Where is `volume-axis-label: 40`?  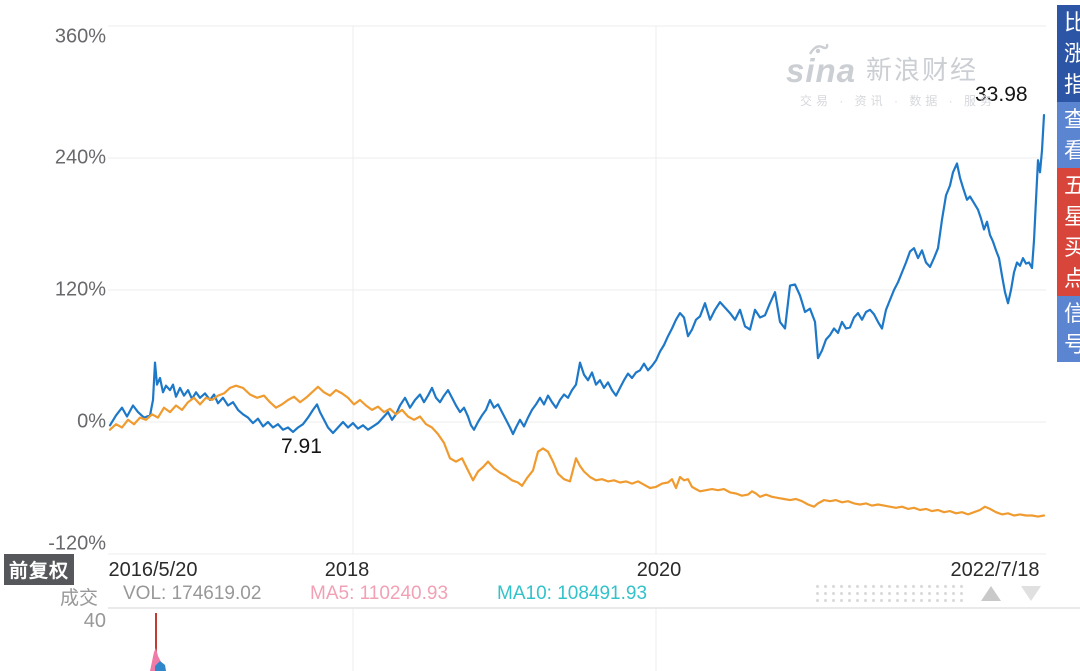 volume-axis-label: 40 is located at coordinates (94, 621).